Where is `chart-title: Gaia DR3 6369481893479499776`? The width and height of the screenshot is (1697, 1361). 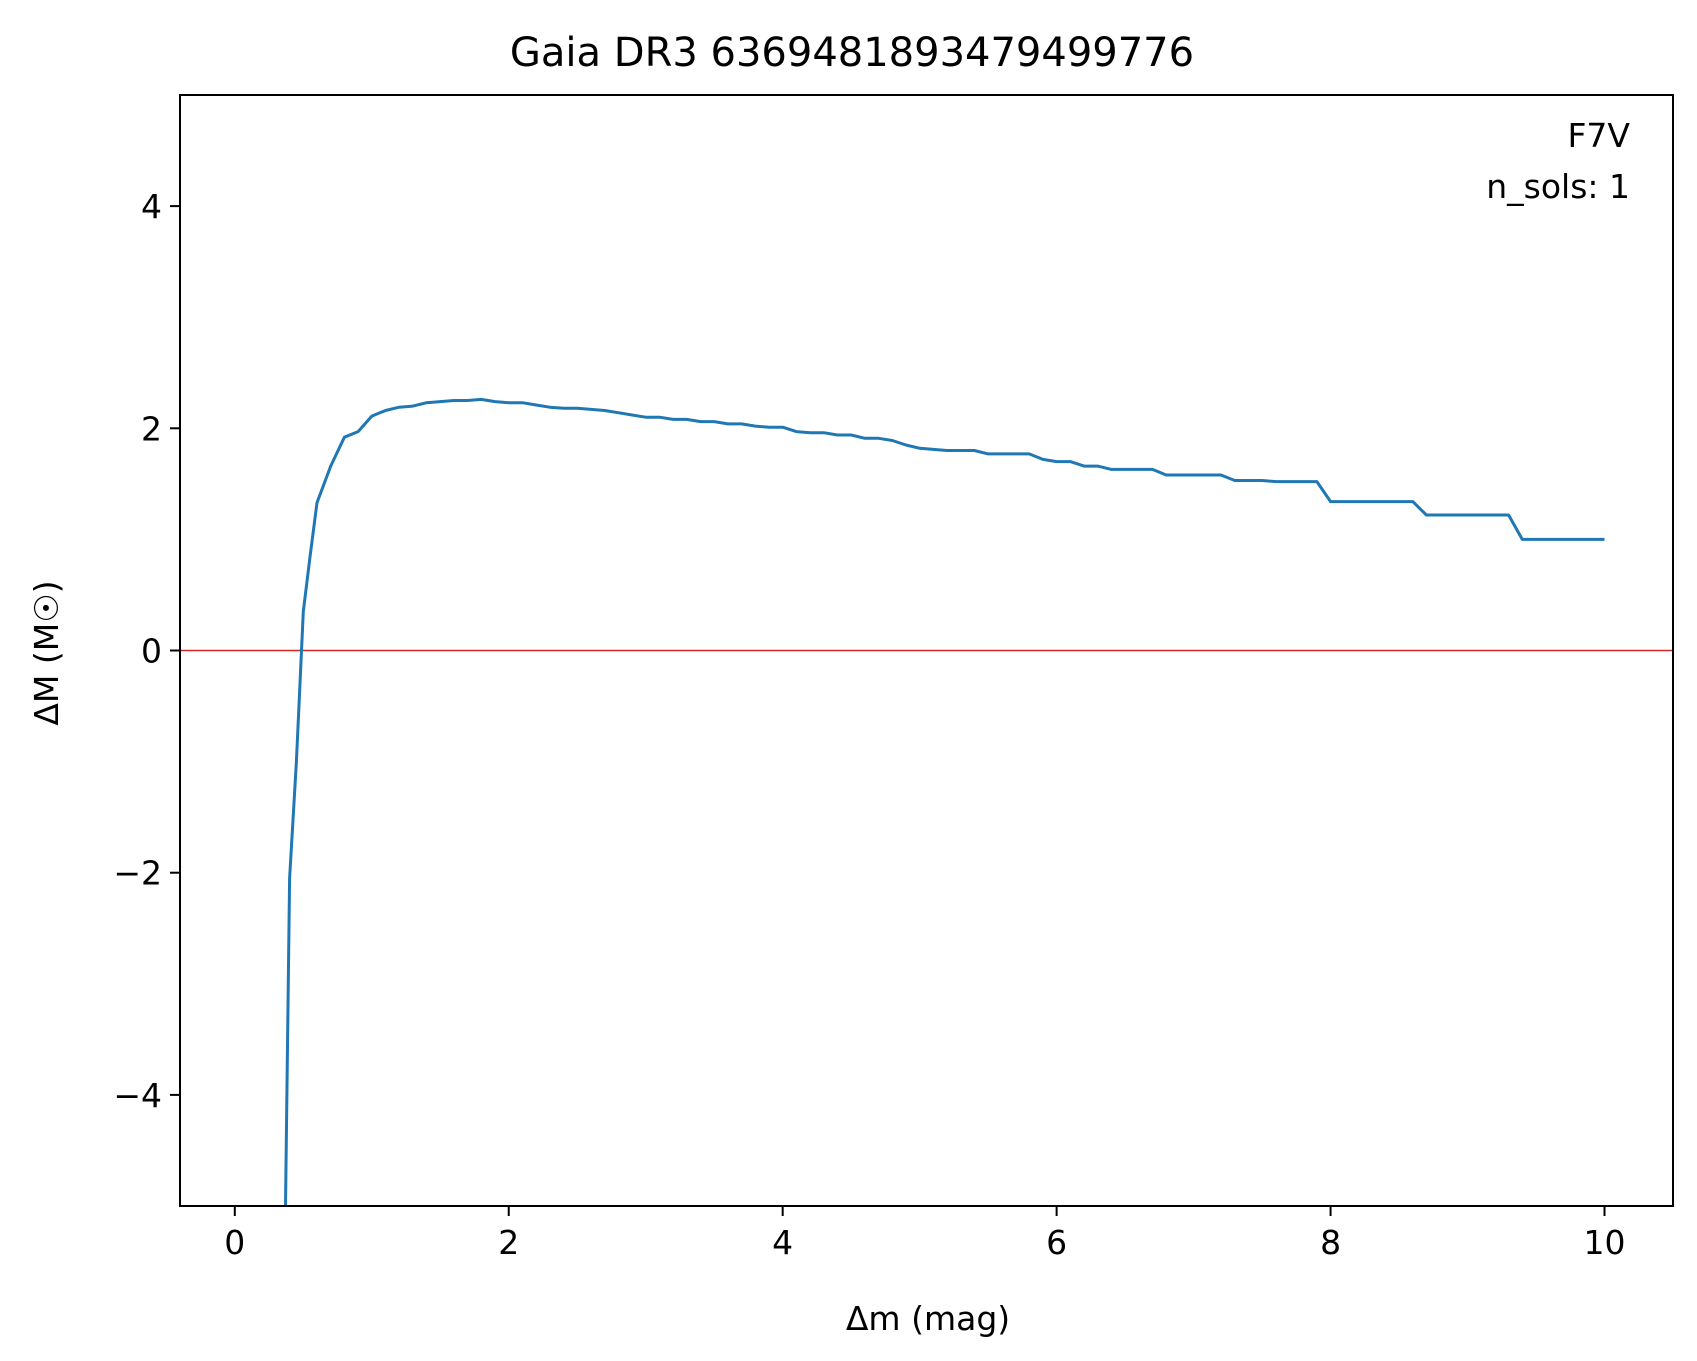
chart-title: Gaia DR3 6369481893479499776 is located at coordinates (852, 53).